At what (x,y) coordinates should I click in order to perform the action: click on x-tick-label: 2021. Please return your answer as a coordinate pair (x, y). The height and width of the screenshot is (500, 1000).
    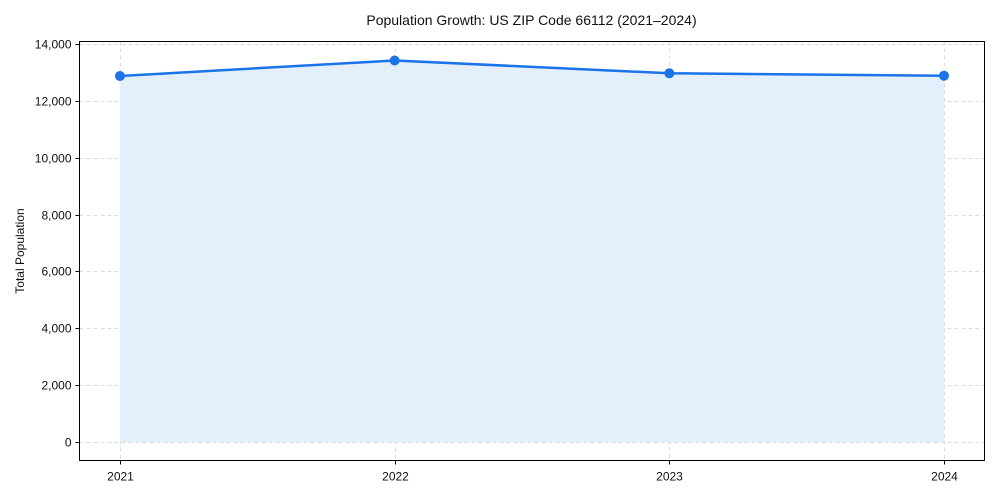
    Looking at the image, I should click on (120, 477).